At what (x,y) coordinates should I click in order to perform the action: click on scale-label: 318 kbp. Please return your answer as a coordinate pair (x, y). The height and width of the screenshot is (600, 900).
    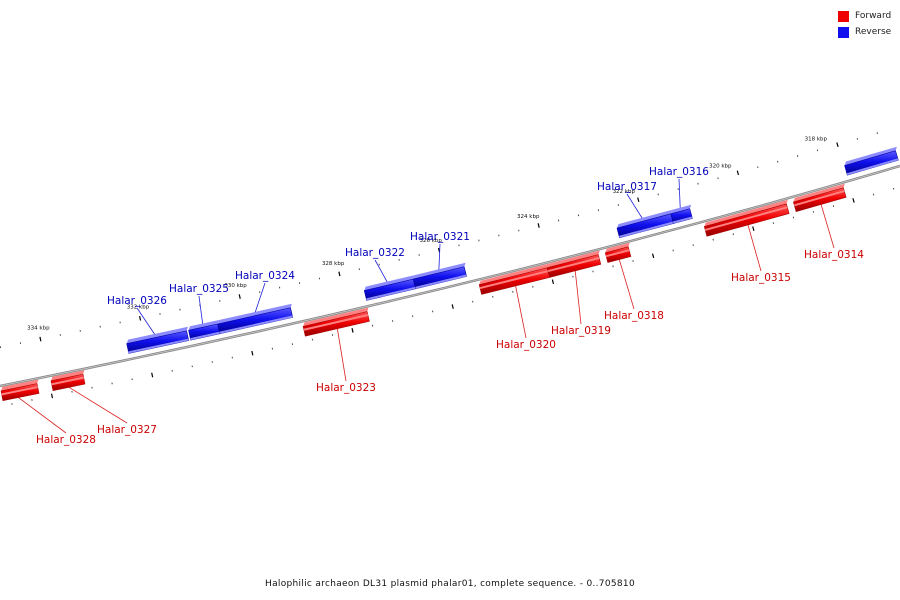
    Looking at the image, I should click on (816, 139).